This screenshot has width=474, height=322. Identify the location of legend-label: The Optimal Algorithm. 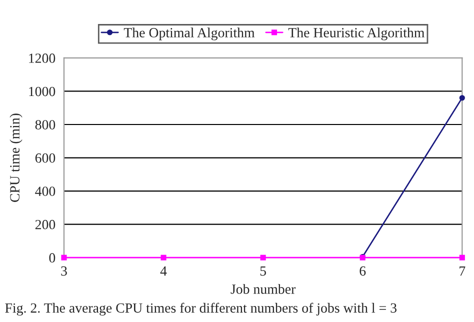
(189, 34).